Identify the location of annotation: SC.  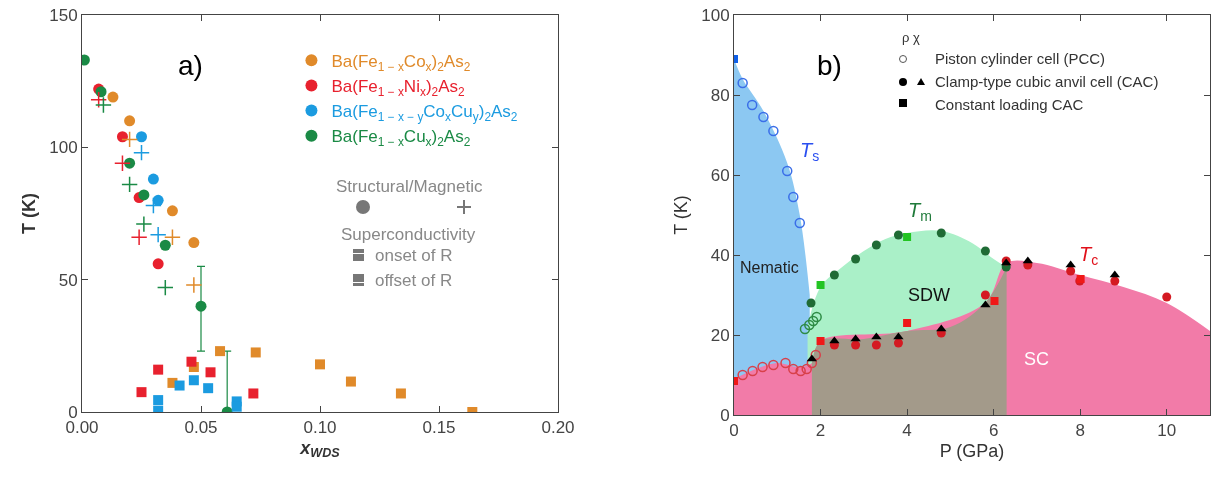
(1037, 359).